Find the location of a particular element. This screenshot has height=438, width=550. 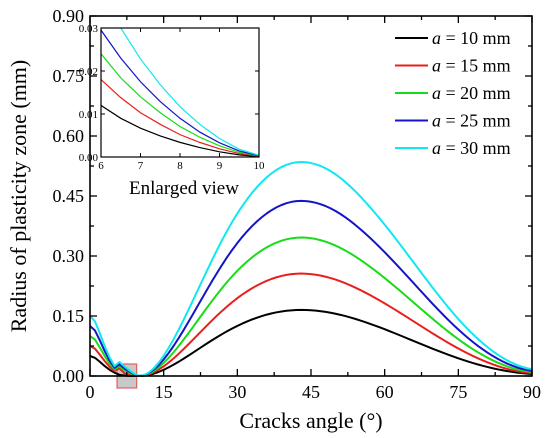

inset-x-tick-label: 8 is located at coordinates (180, 166).